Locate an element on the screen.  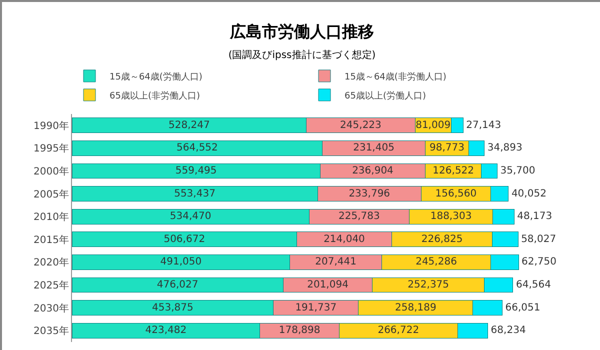
data-label: 35,700 is located at coordinates (518, 171).